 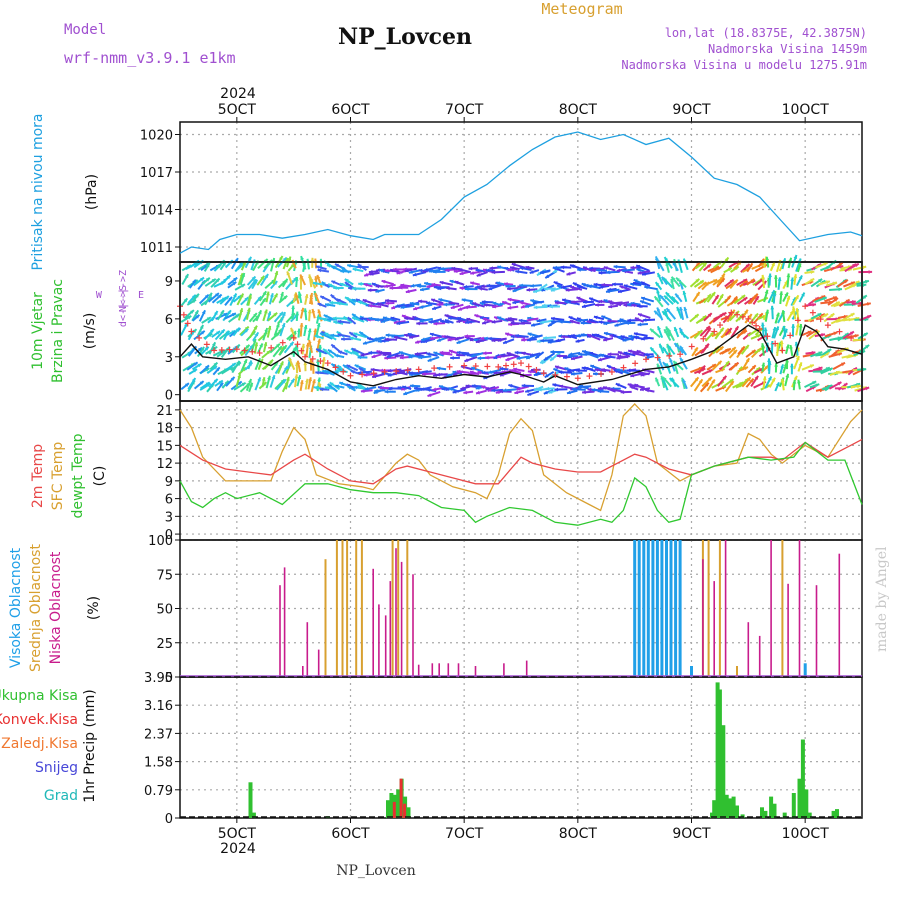 I want to click on cloud-unit: (%), so click(x=94, y=608).